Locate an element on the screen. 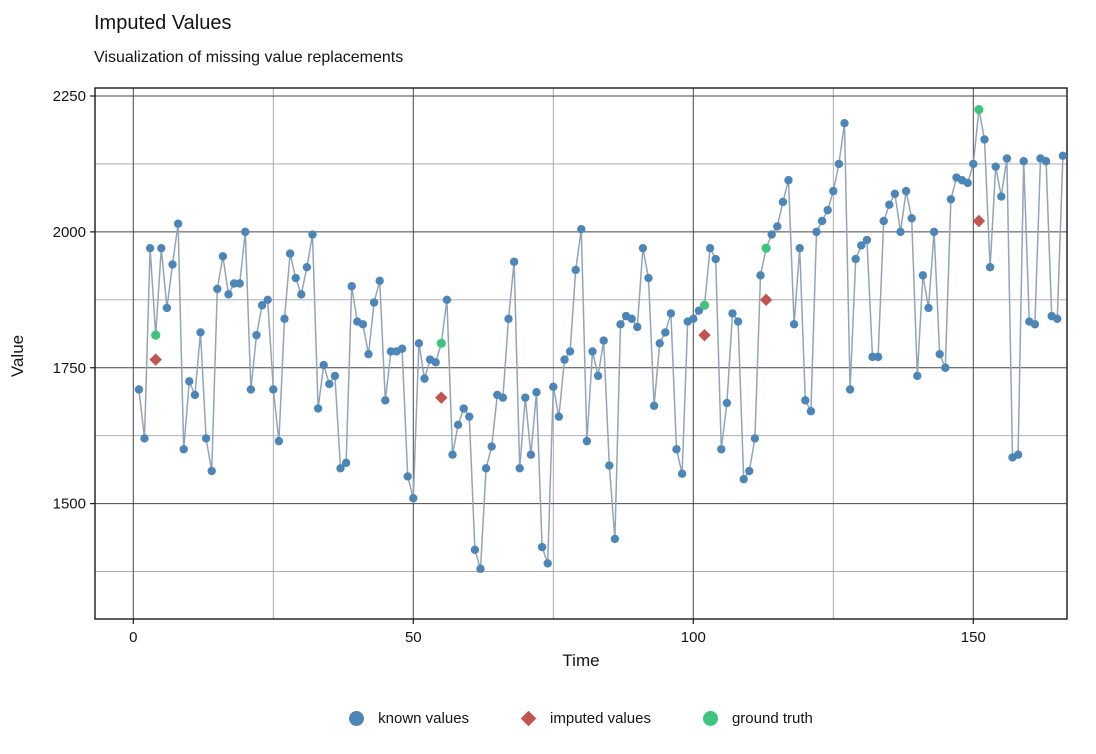 This screenshot has height=754, width=1096. x-tick-label: 100 is located at coordinates (693, 637).